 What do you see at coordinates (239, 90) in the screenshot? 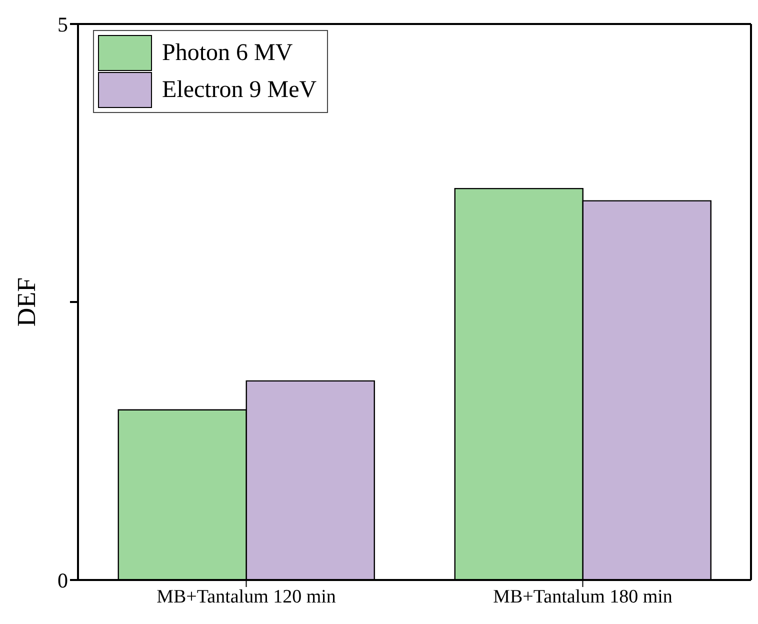
I see `legend-label: Electron 9 MeV` at bounding box center [239, 90].